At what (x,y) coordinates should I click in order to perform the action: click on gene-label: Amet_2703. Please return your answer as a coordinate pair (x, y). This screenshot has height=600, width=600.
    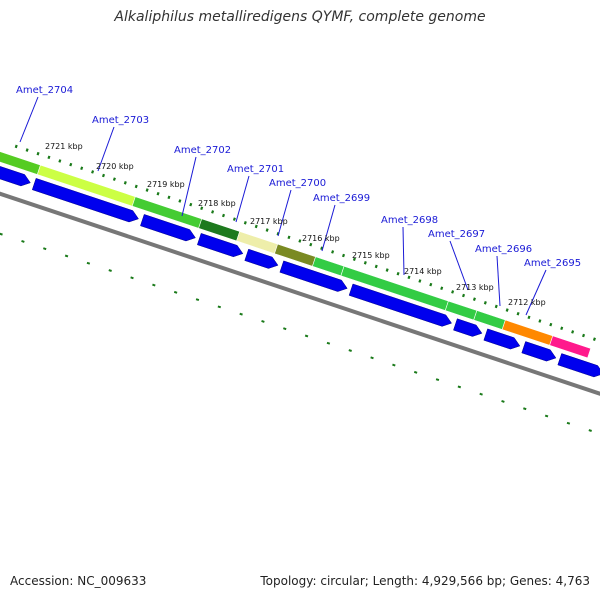
    Looking at the image, I should click on (120, 120).